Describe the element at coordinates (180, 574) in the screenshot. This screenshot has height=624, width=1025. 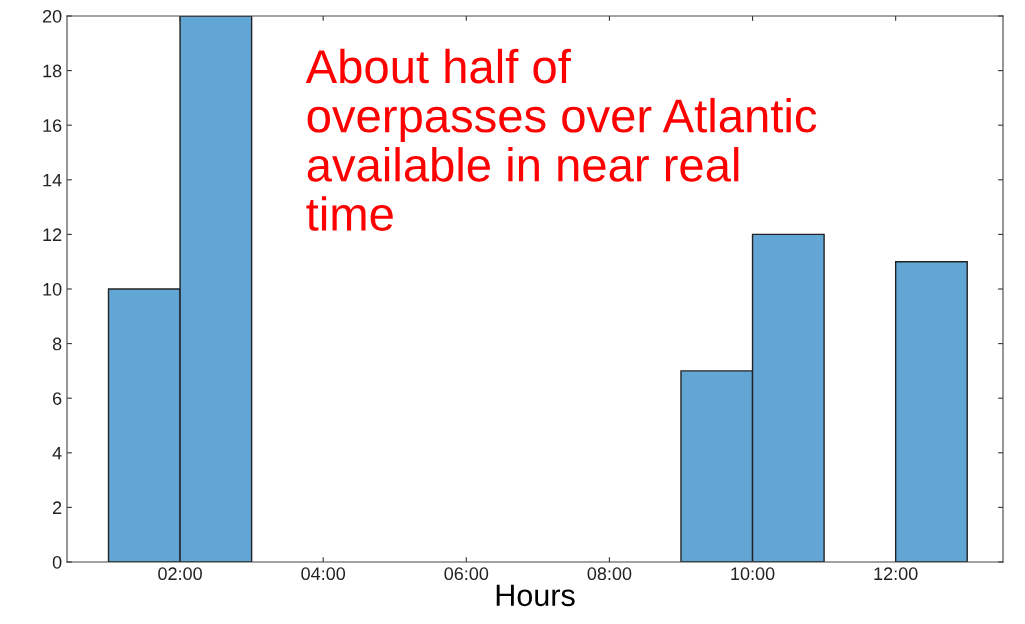
I see `x-tick-label: 02:00` at that location.